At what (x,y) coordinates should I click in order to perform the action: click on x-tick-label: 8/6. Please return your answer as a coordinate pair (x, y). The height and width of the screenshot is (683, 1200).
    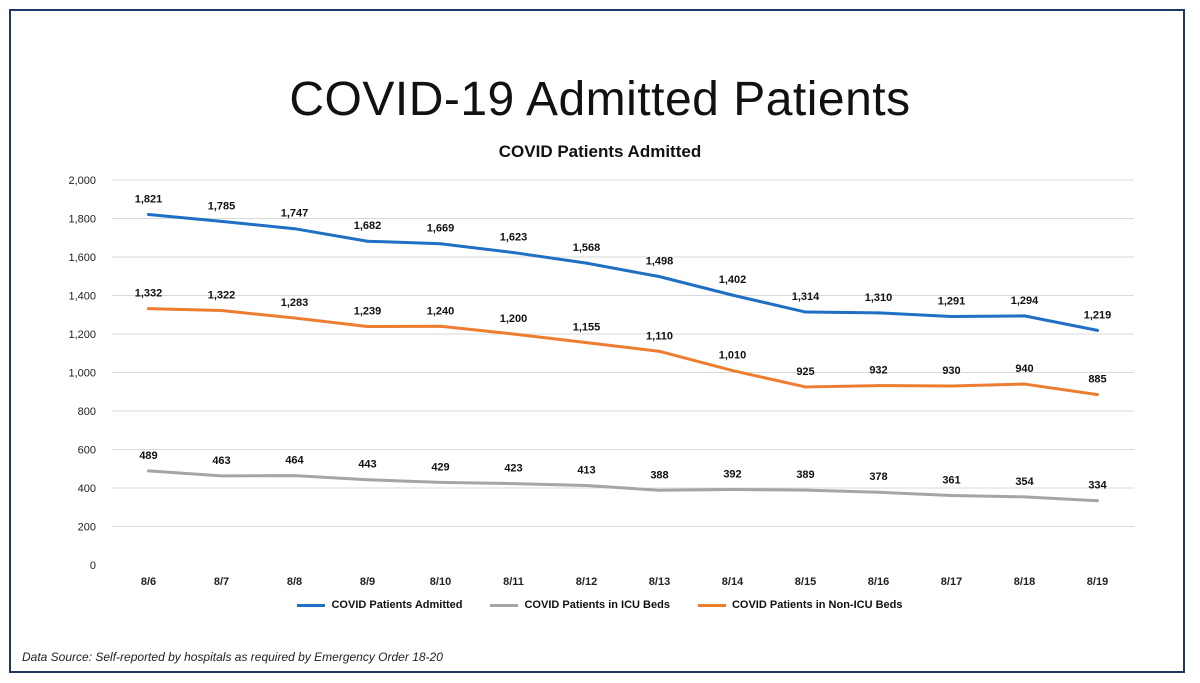
    Looking at the image, I should click on (148, 582).